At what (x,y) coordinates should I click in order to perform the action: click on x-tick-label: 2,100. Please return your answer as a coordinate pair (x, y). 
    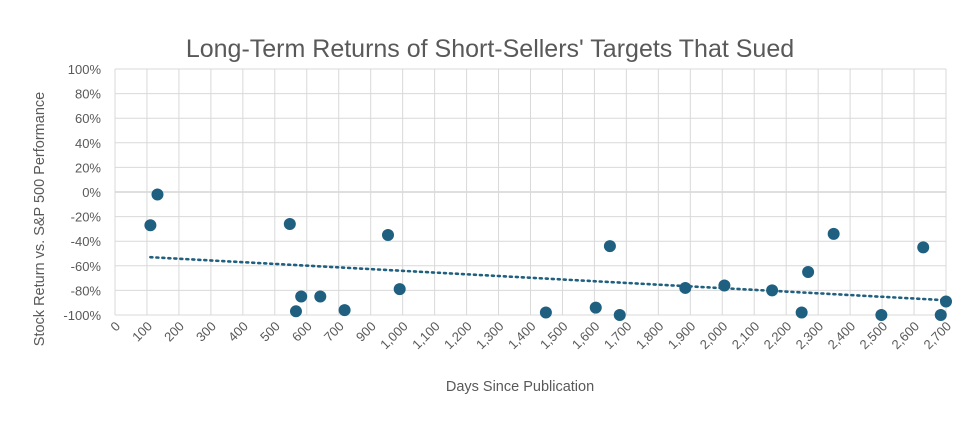
    Looking at the image, I should click on (746, 336).